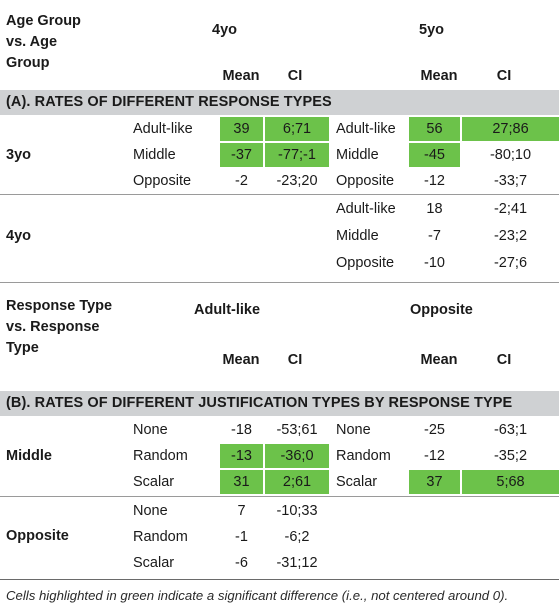  I want to click on highlight-a-r1-ci5, so click(510, 129).